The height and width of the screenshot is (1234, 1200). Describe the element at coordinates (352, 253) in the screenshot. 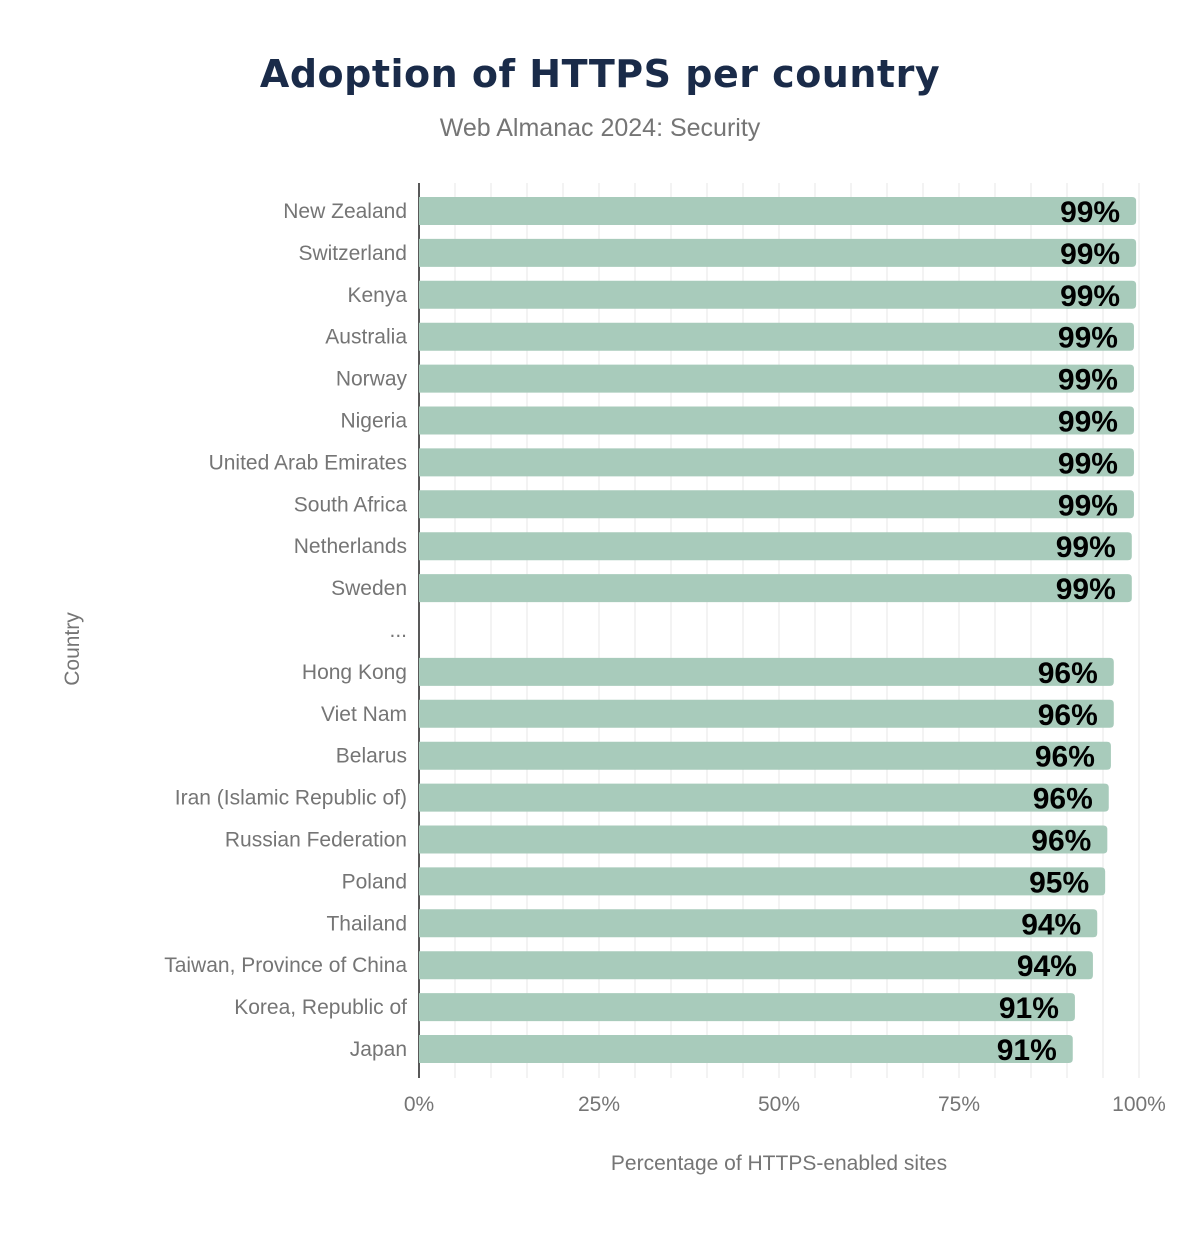

I see `category-label: Switzerland` at that location.